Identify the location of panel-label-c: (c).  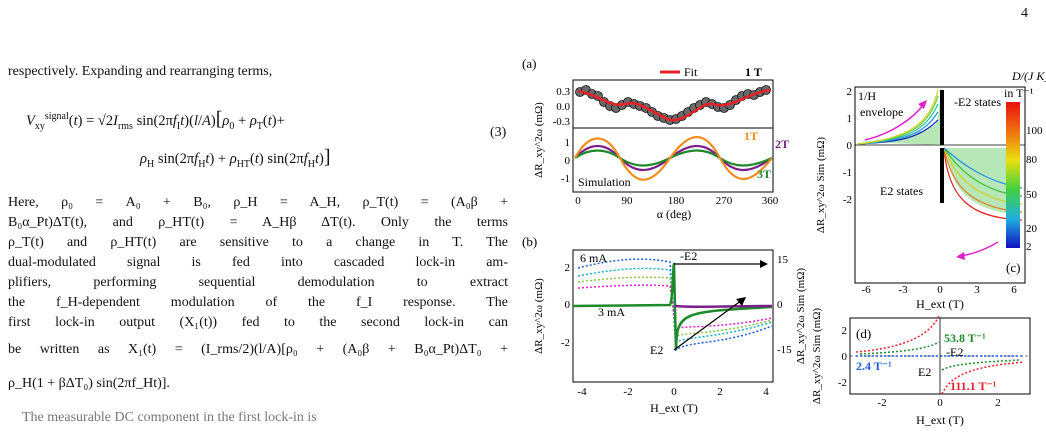
(1013, 267).